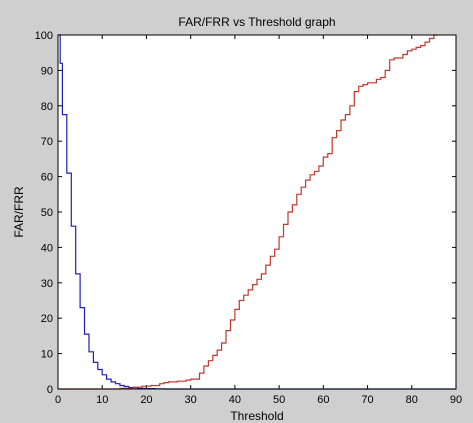 The image size is (473, 423). I want to click on x-tick-label: 40, so click(235, 400).